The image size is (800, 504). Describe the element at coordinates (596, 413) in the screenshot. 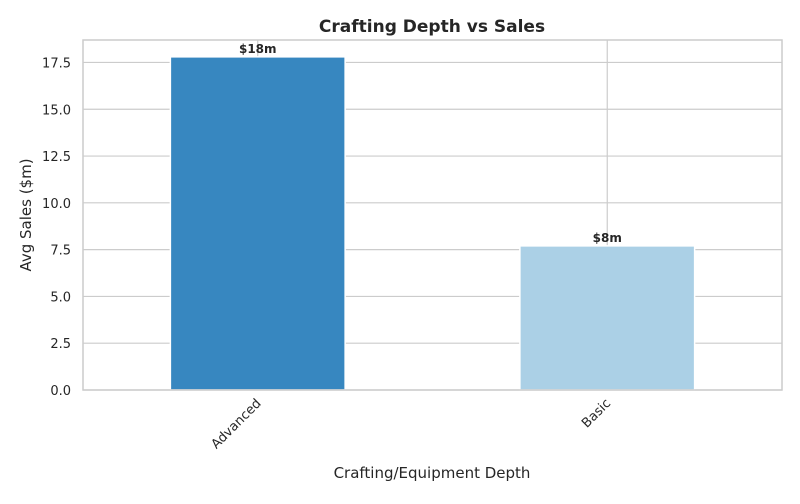

I see `x-tick-label: Basic` at that location.